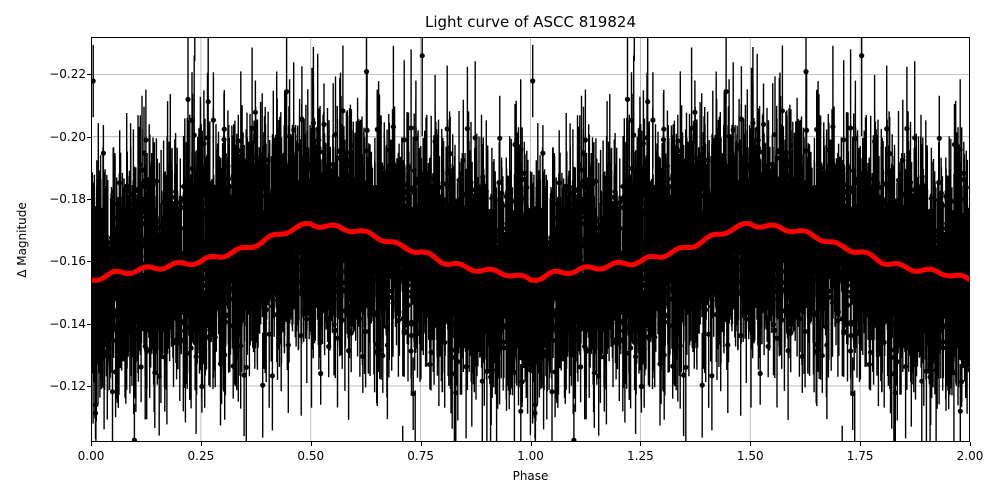 The image size is (1000, 500). Describe the element at coordinates (67, 136) in the screenshot. I see `y-tick-label: −0.20` at that location.